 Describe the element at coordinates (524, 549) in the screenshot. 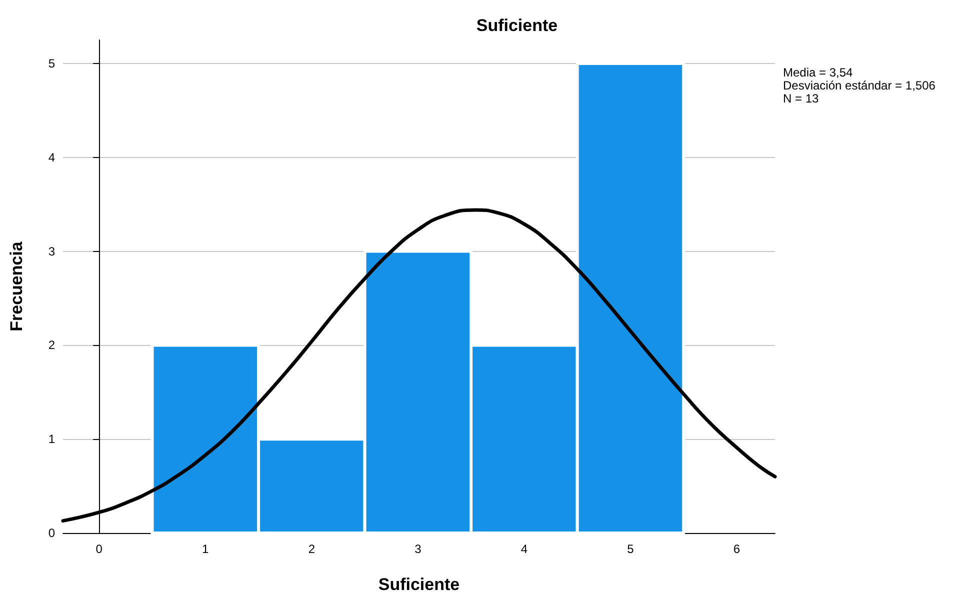

I see `x-tick-label: 4` at that location.